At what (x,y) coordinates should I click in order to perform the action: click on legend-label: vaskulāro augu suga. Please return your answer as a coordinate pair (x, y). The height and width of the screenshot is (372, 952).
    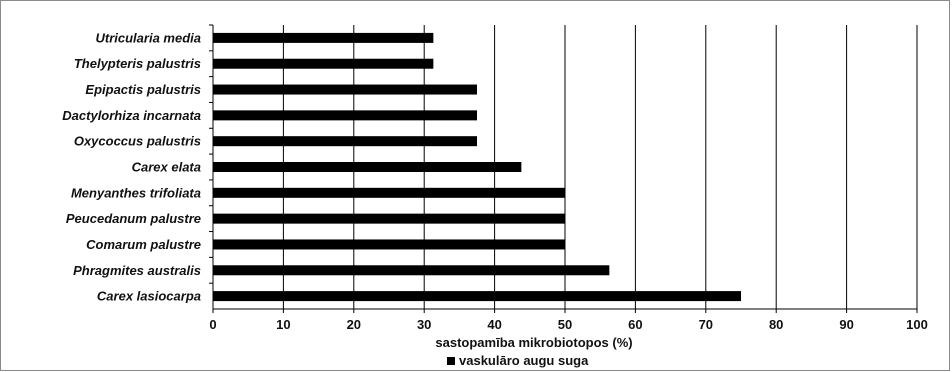
    Looking at the image, I should click on (524, 360).